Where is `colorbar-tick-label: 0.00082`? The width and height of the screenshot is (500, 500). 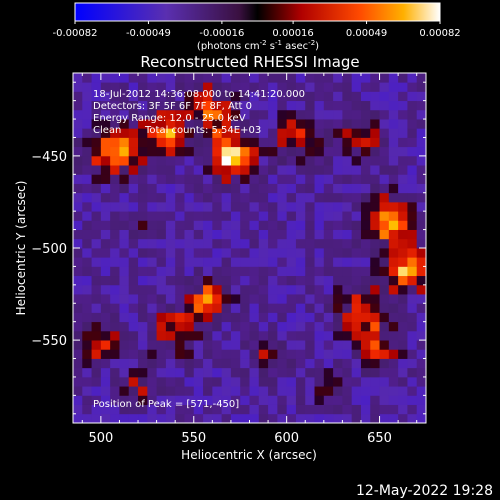
colorbar-tick-label: 0.00082 is located at coordinates (439, 33).